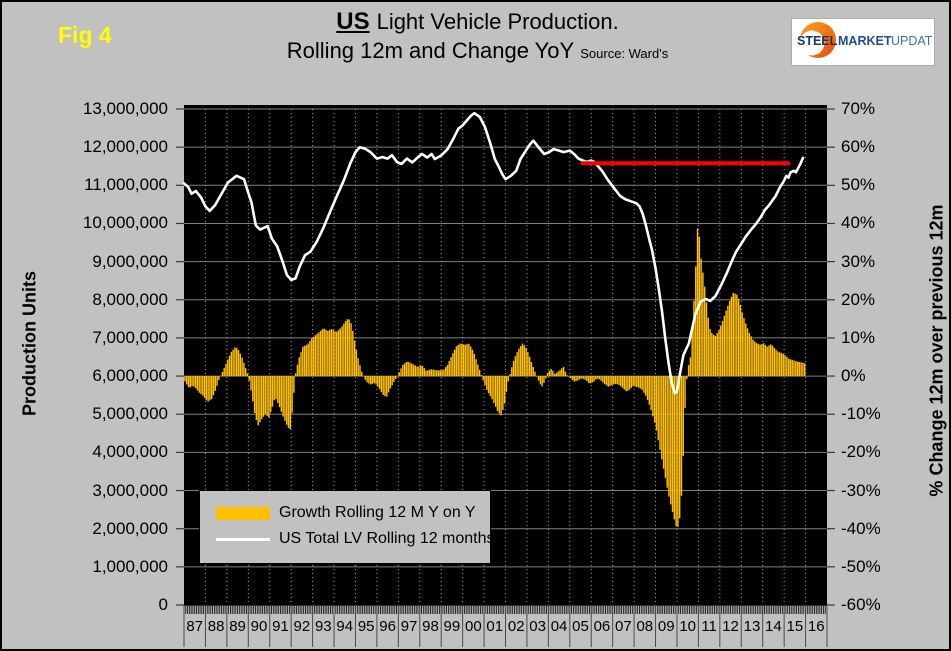 The image size is (951, 651). I want to click on right-axis-tick-label: -50%, so click(861, 566).